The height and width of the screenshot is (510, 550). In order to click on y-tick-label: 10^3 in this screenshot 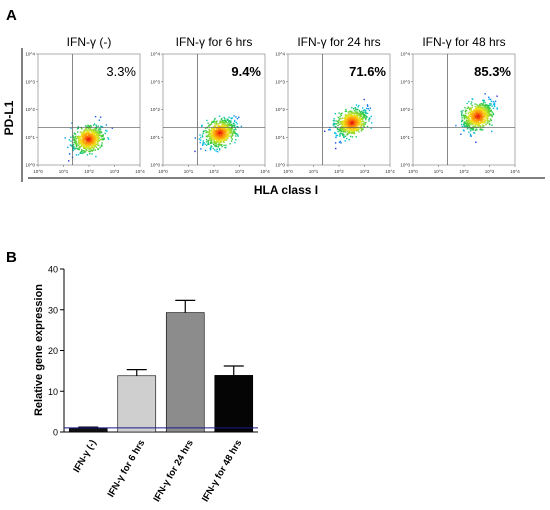, I will do `click(280, 81)`.